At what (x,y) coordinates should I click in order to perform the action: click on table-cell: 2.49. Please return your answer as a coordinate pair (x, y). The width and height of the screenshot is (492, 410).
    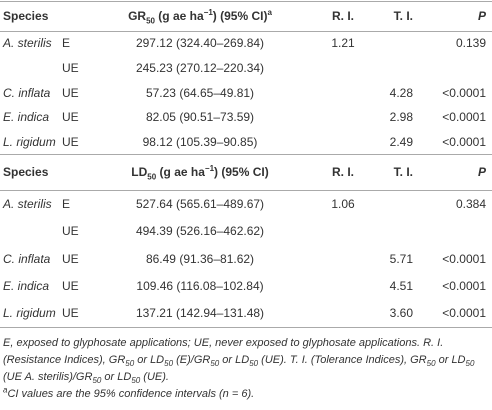
    Looking at the image, I should click on (401, 141).